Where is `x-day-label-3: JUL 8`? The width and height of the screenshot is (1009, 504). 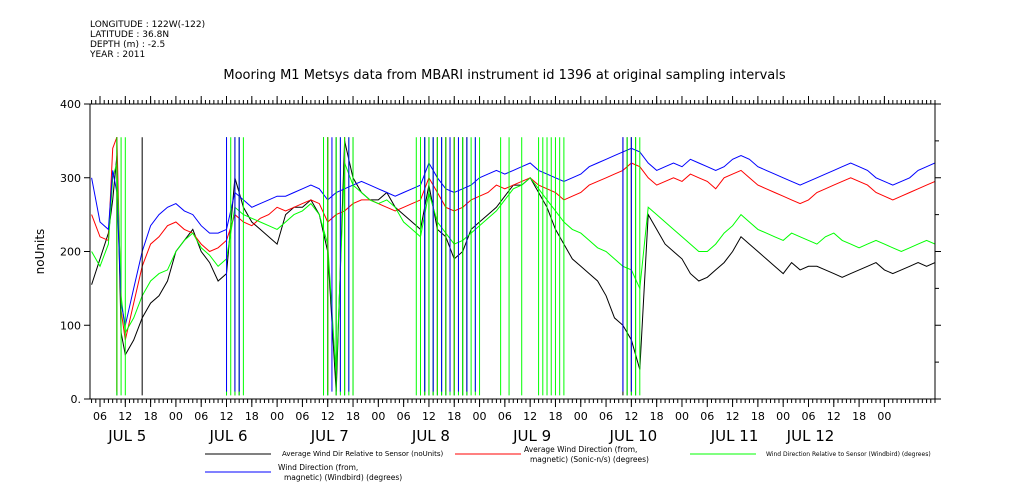 x-day-label-3: JUL 8 is located at coordinates (430, 436).